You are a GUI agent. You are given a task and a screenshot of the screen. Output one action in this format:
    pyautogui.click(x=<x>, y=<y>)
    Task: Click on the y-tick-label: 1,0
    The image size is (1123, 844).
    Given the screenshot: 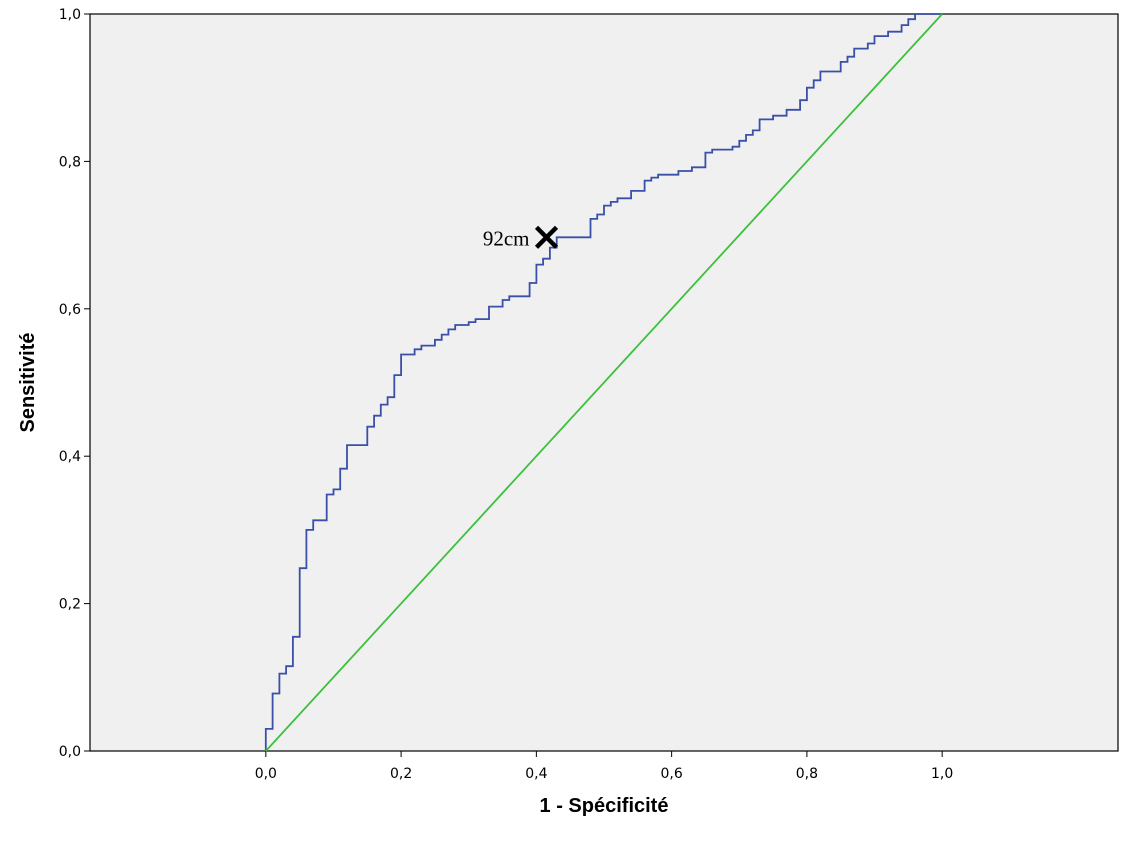 What is the action you would take?
    pyautogui.click(x=70, y=15)
    